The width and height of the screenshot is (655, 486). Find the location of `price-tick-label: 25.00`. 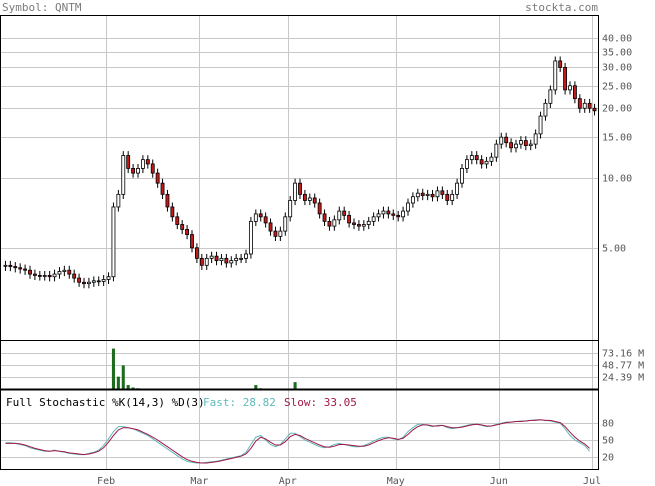

price-tick-label: 25.00 is located at coordinates (617, 87).